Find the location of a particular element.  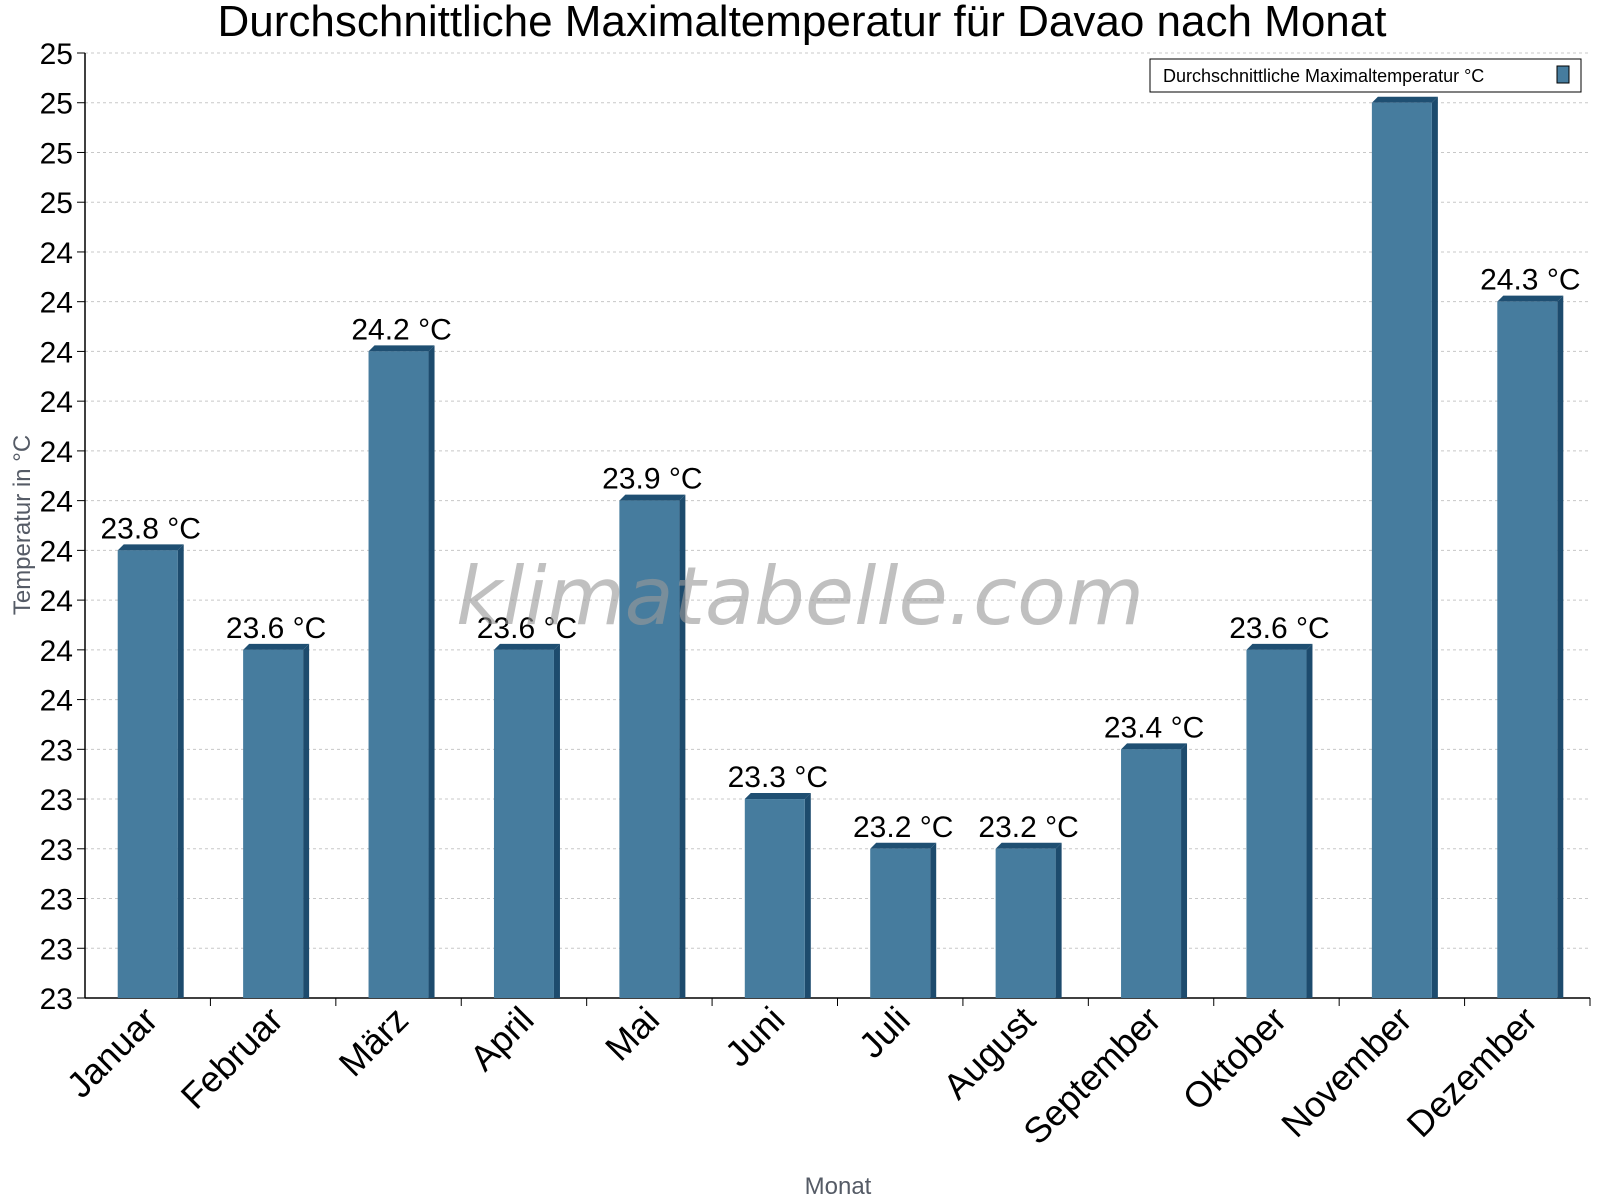

x-tick-label: Februar is located at coordinates (232, 1058).